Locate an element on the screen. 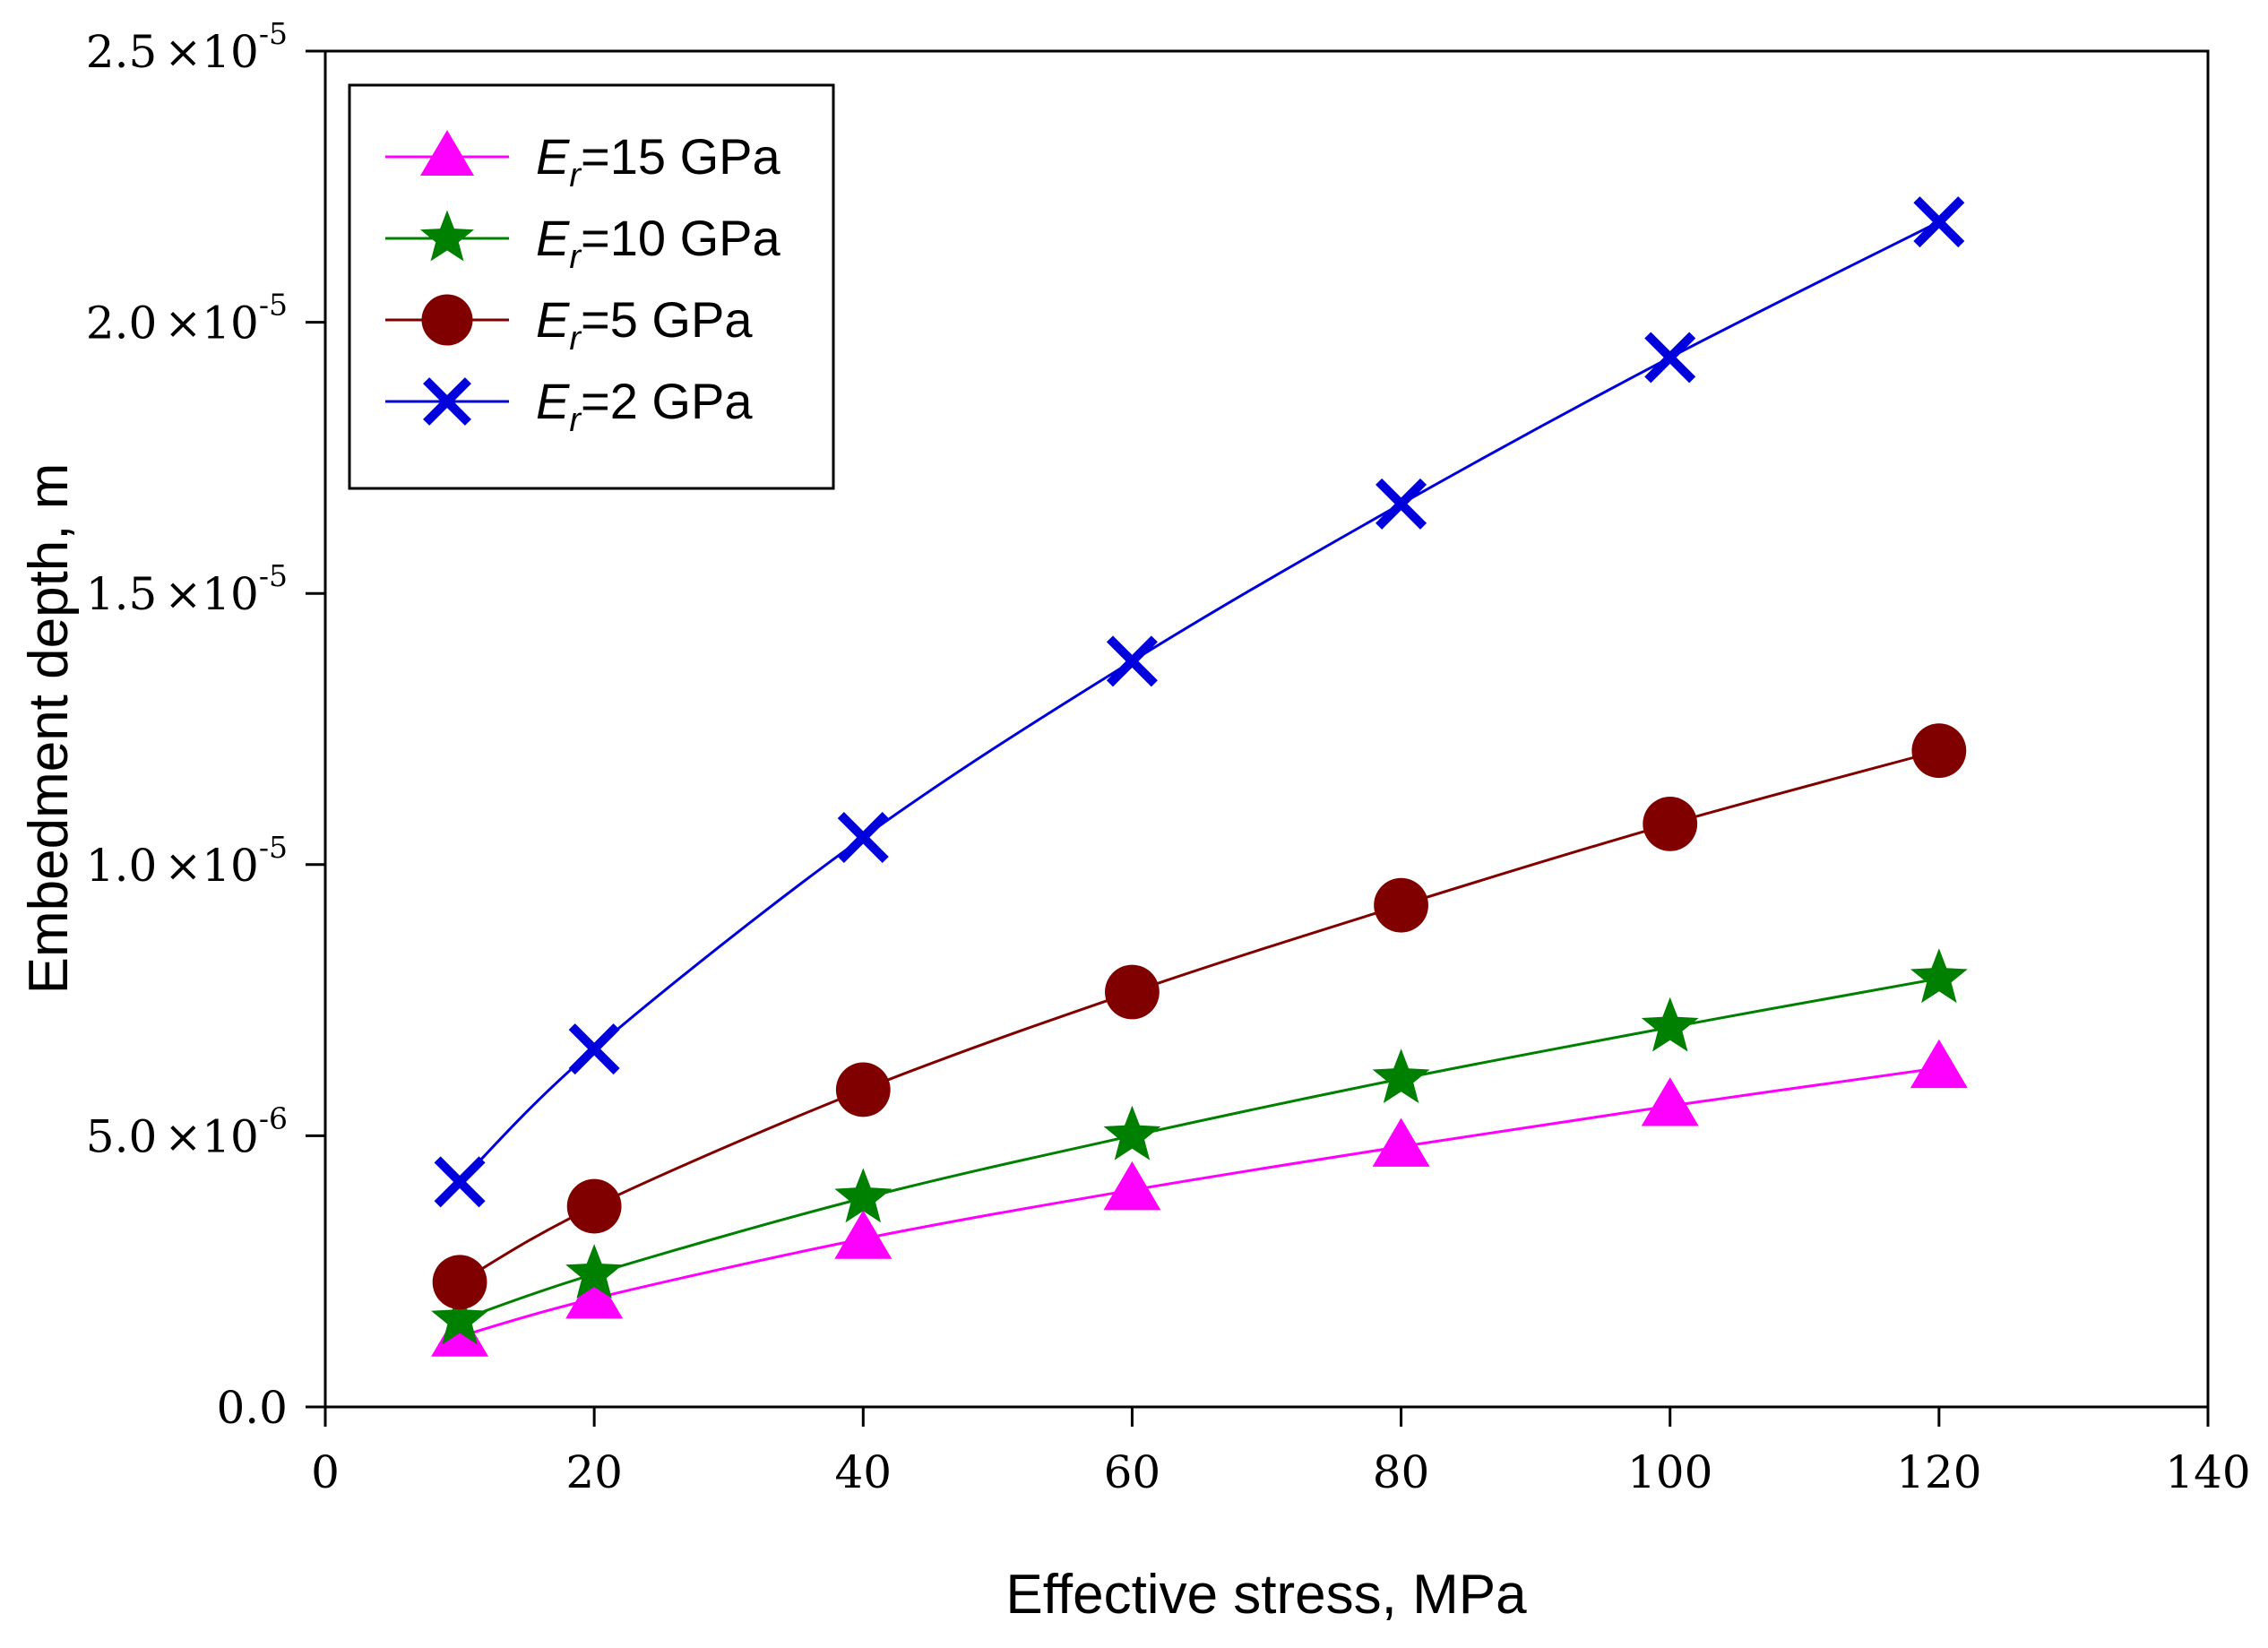 The image size is (2268, 1648). y-axis-title: Embedment depth, m is located at coordinates (49, 729).